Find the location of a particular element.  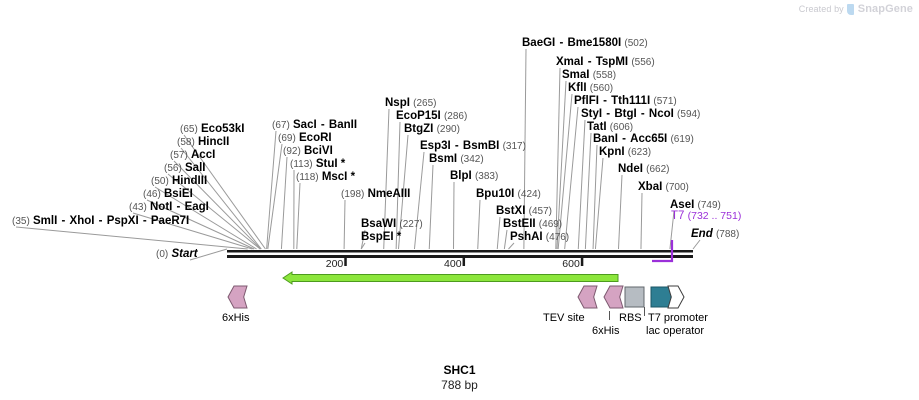

enzyme-name: BsiEI is located at coordinates (178, 194).